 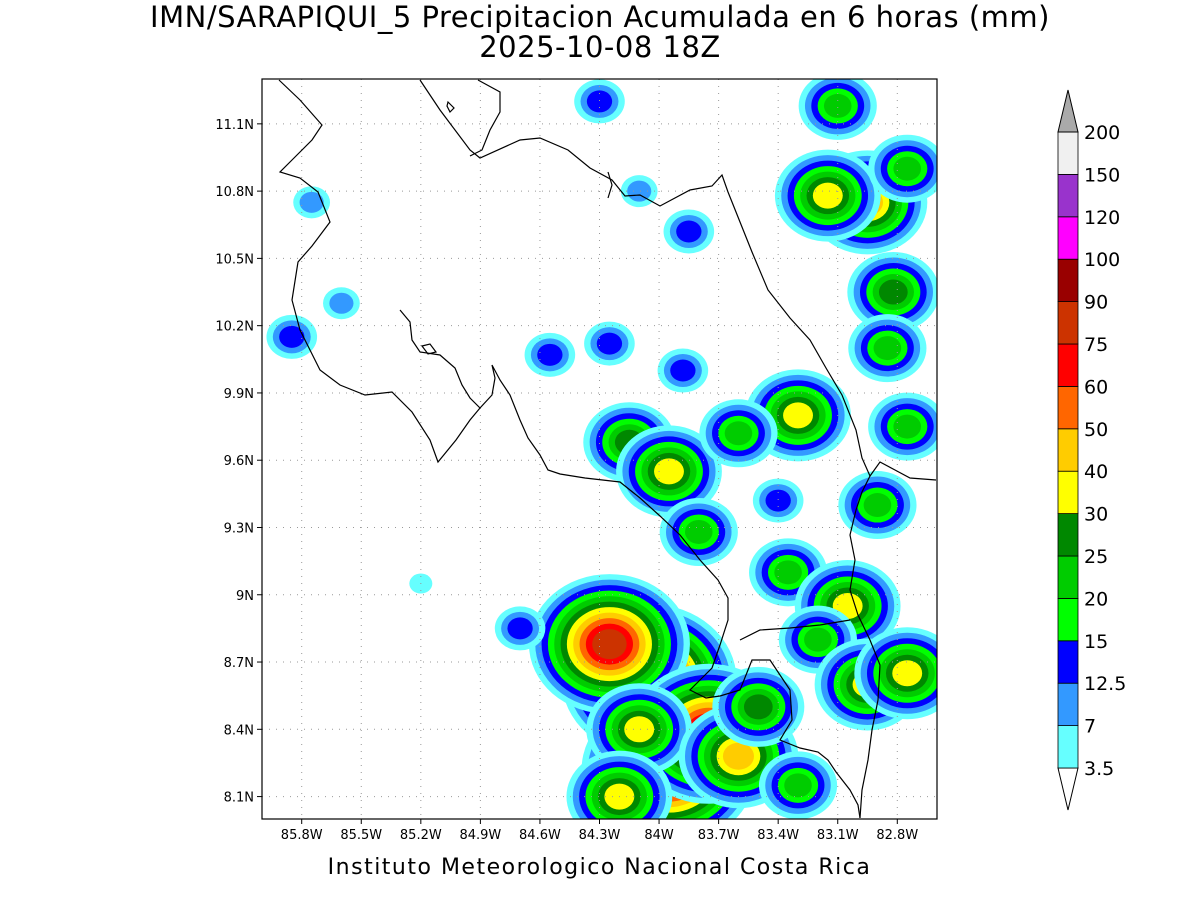 I want to click on colorbar-label: 75, so click(x=1096, y=345).